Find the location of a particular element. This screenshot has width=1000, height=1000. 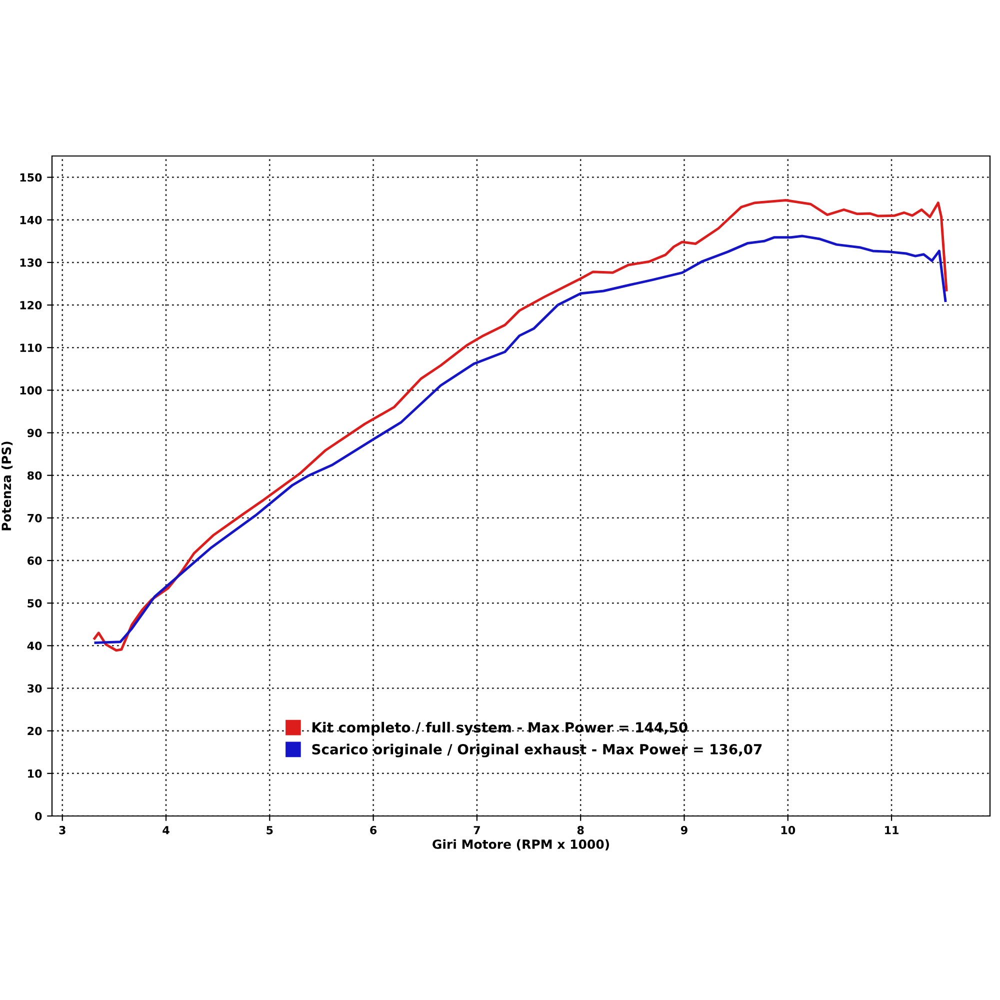

y-tick-label: 50 is located at coordinates (35, 603).